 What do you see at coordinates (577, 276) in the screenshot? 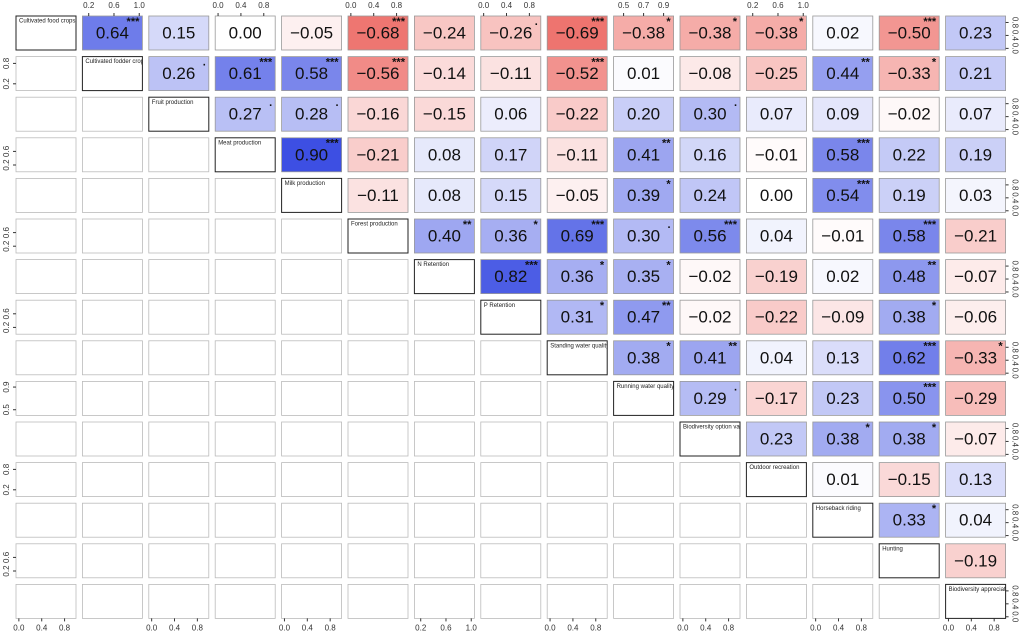
I see `correlation-label: 0.36` at bounding box center [577, 276].